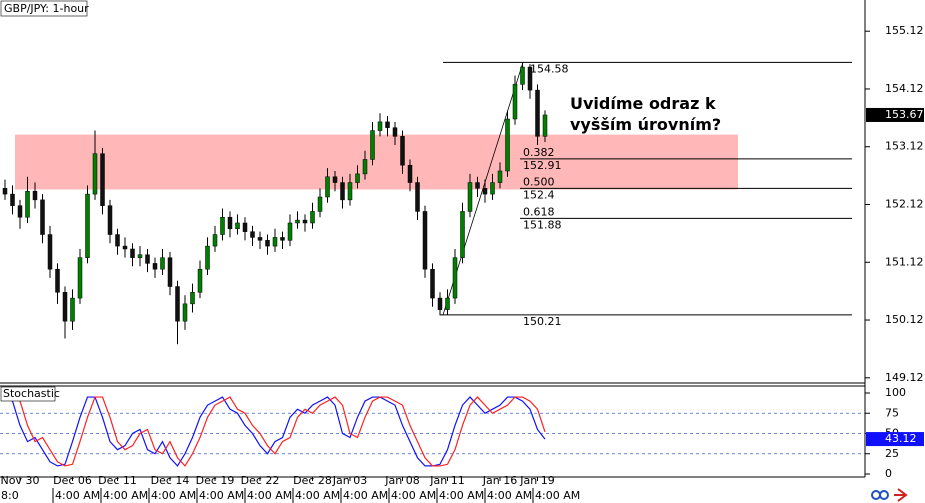  What do you see at coordinates (215, 480) in the screenshot?
I see `x-tick-label: Dec 19` at bounding box center [215, 480].